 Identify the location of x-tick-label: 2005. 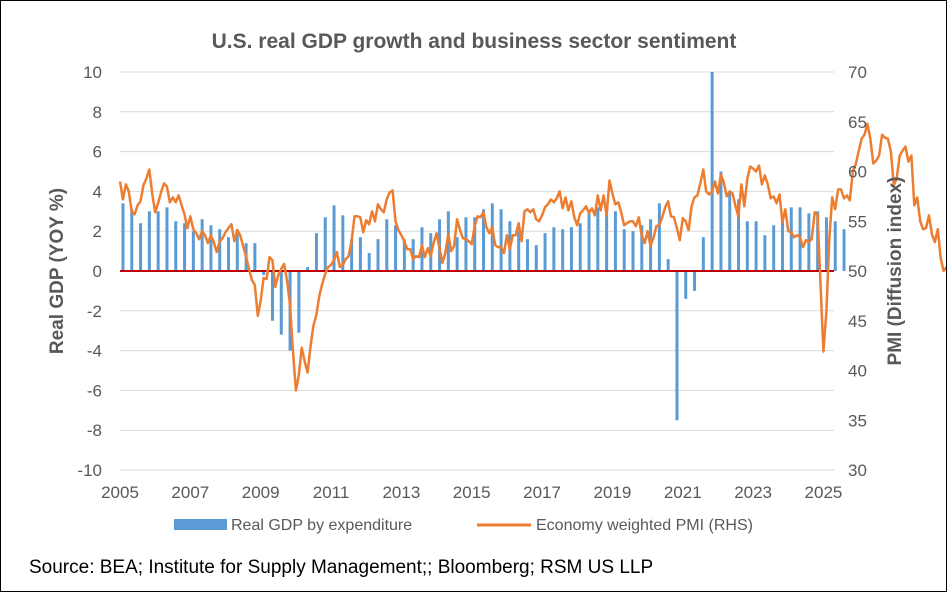
(120, 492).